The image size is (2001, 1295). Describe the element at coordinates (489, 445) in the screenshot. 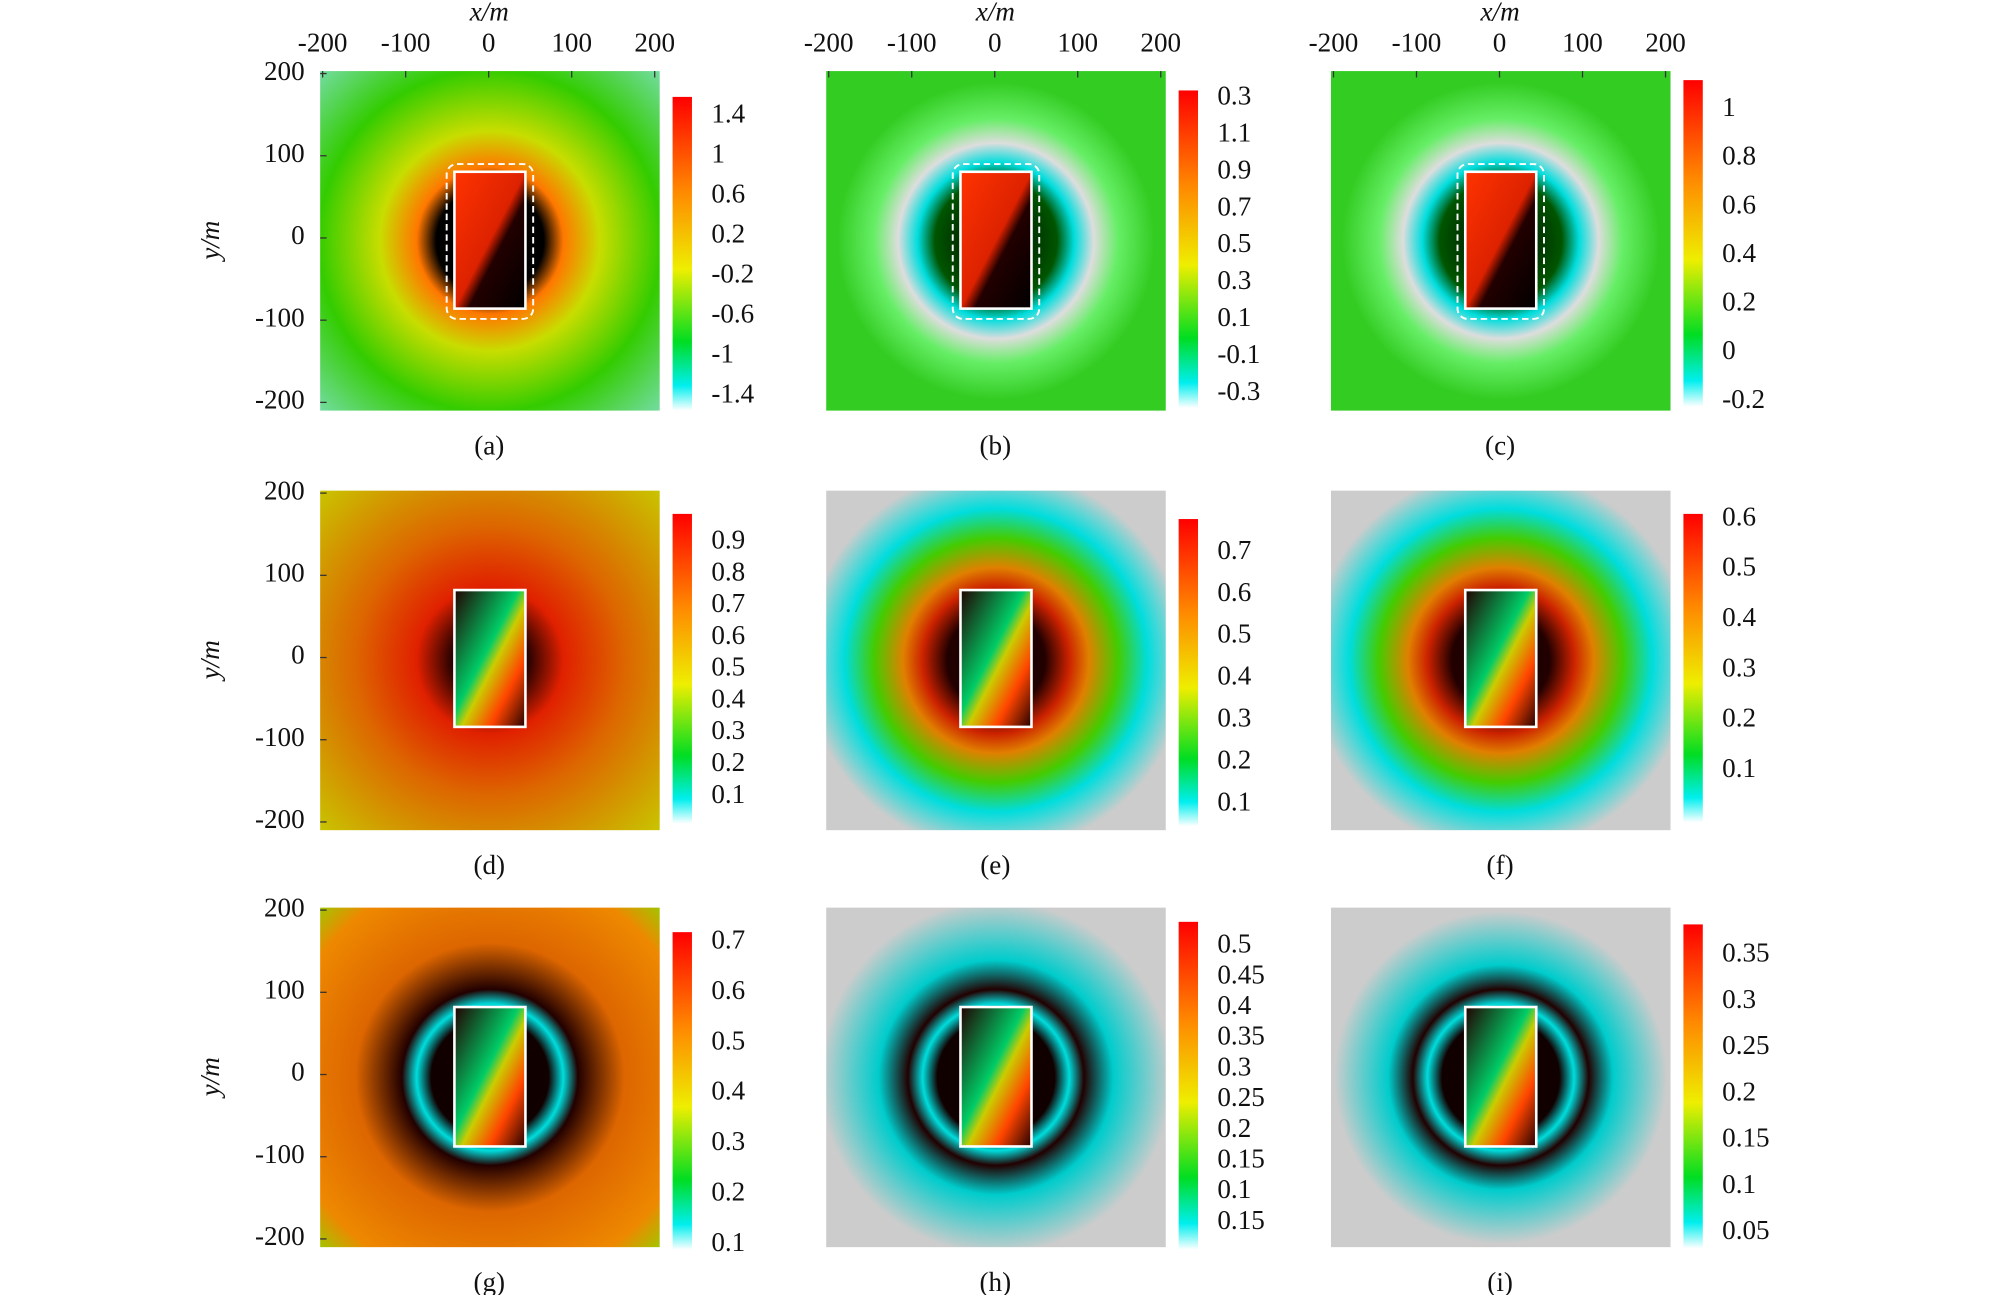

I see `panel-label: (a)` at that location.